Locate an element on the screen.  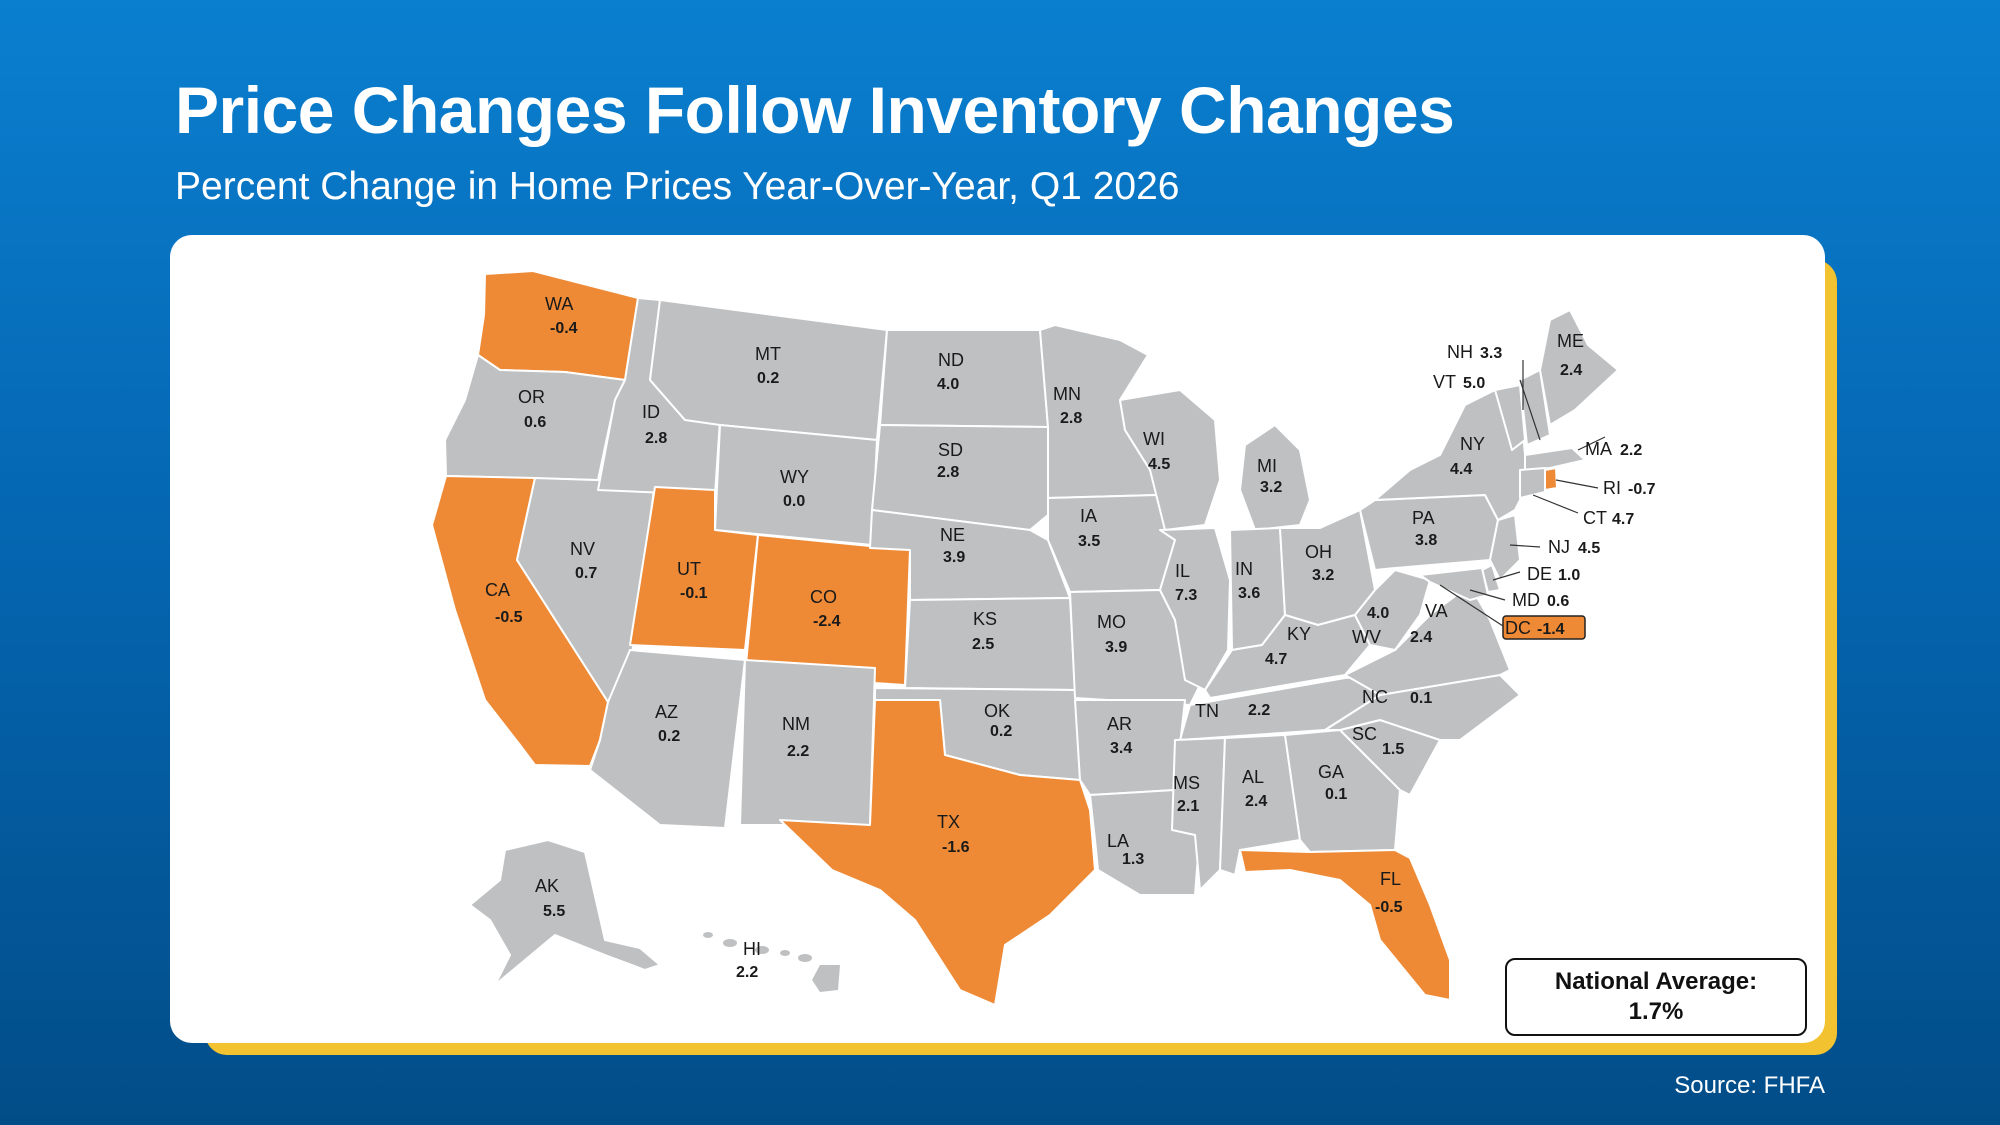
state-VT is located at coordinates (1510, 417).